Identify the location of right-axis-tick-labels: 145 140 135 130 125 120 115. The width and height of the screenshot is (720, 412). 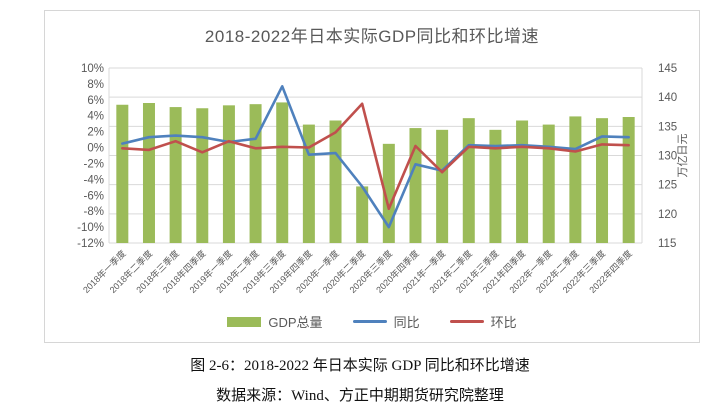
(667, 156).